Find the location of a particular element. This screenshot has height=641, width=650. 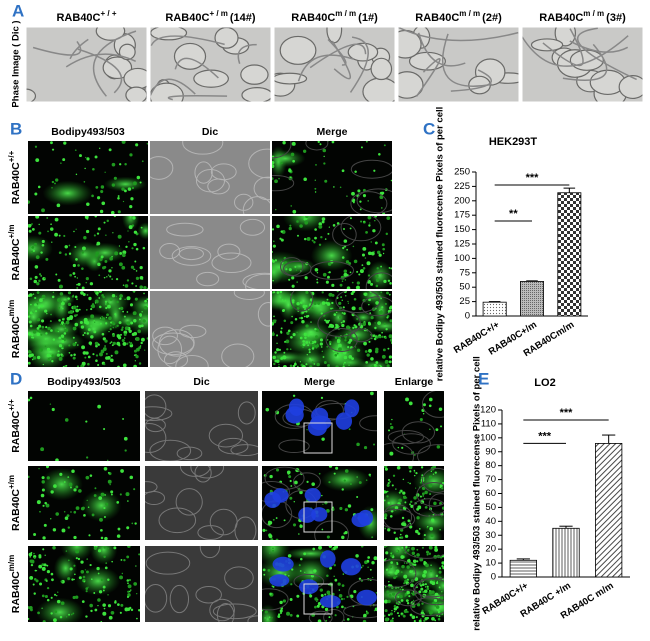

y-tick-label: 0 is located at coordinates (467, 316).